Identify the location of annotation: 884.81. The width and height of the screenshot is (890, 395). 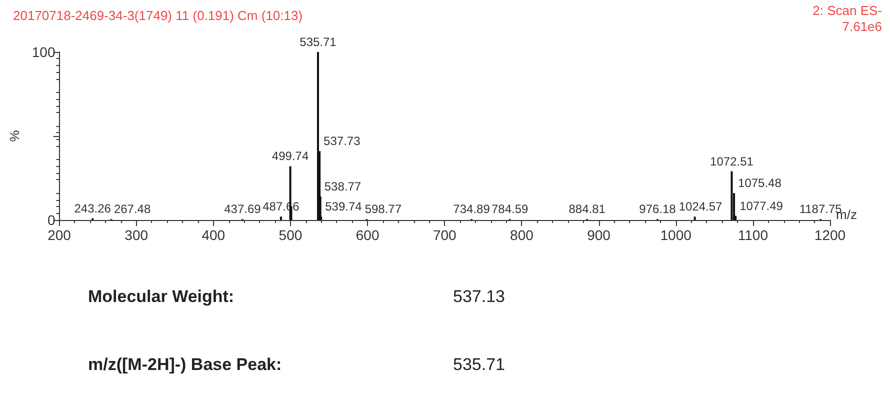
(587, 209).